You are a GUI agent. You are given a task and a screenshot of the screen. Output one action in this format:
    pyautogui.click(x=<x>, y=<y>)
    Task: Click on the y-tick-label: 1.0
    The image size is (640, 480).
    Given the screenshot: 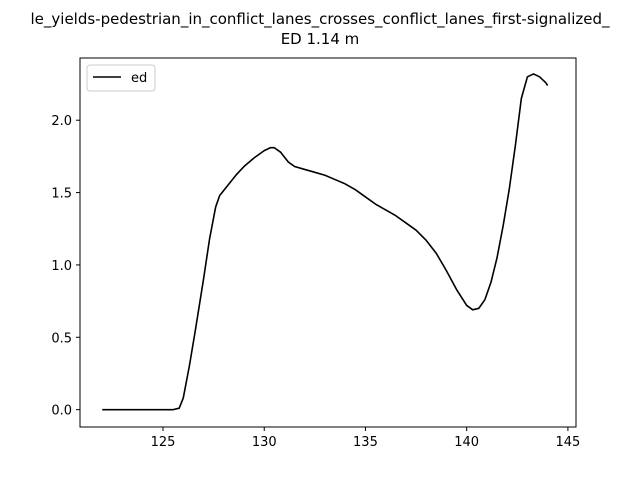 What is the action you would take?
    pyautogui.click(x=61, y=266)
    